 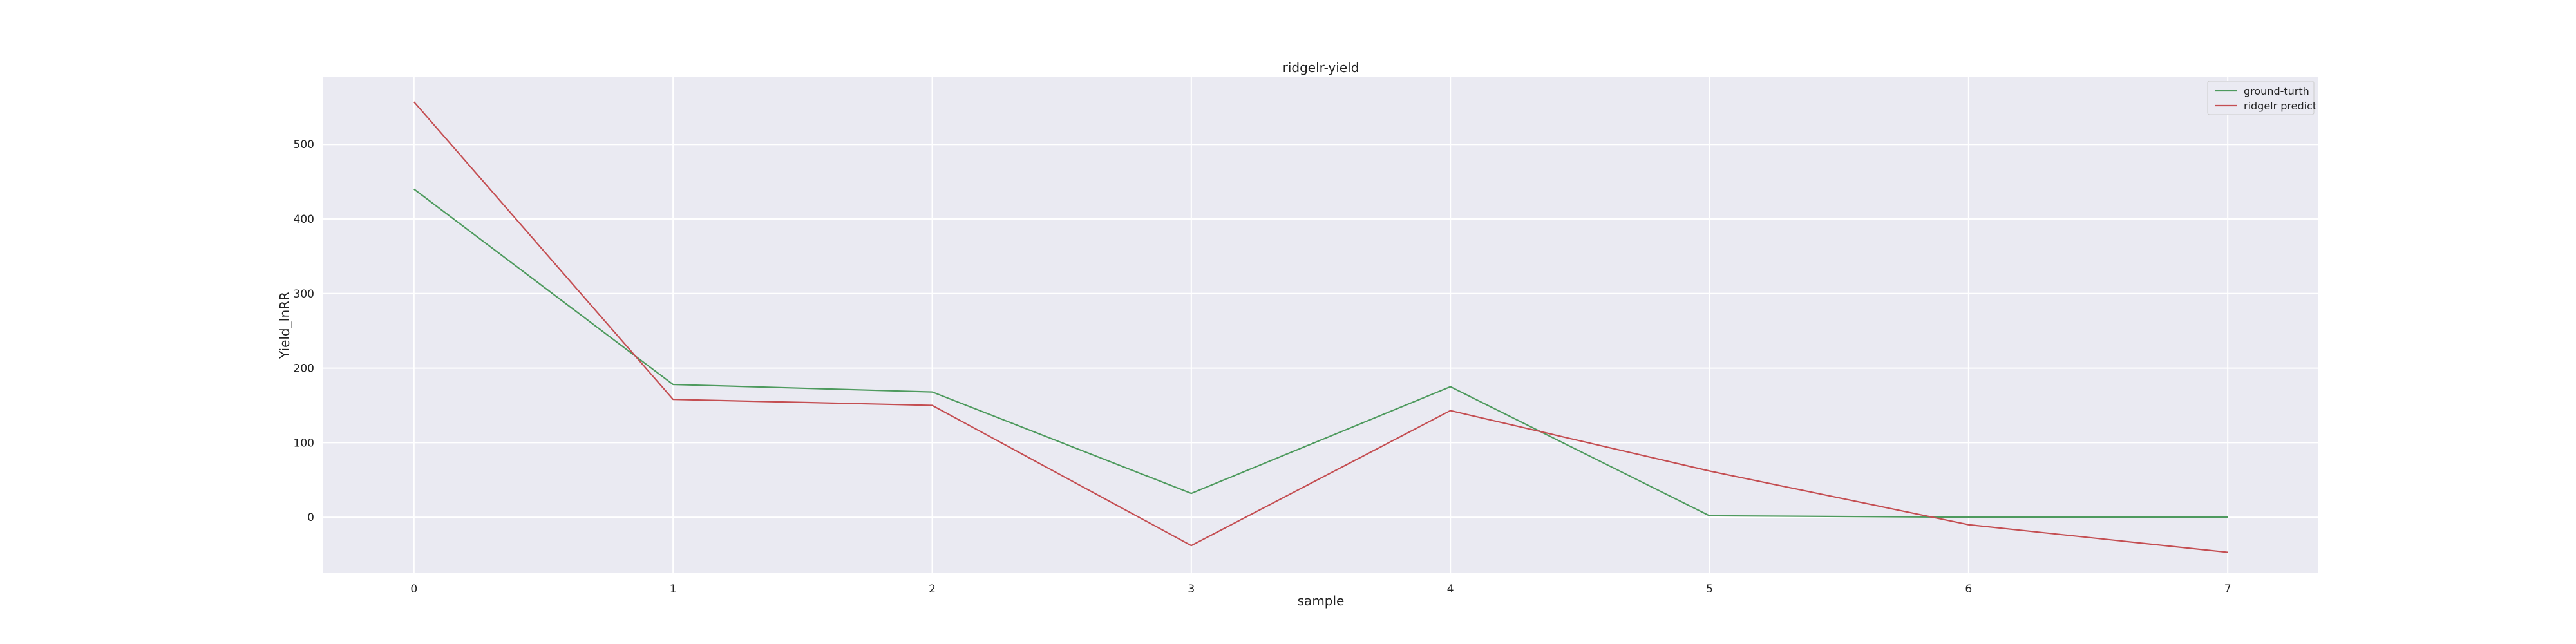 I want to click on legend: ground-turth ridgelr predict, so click(x=2262, y=97).